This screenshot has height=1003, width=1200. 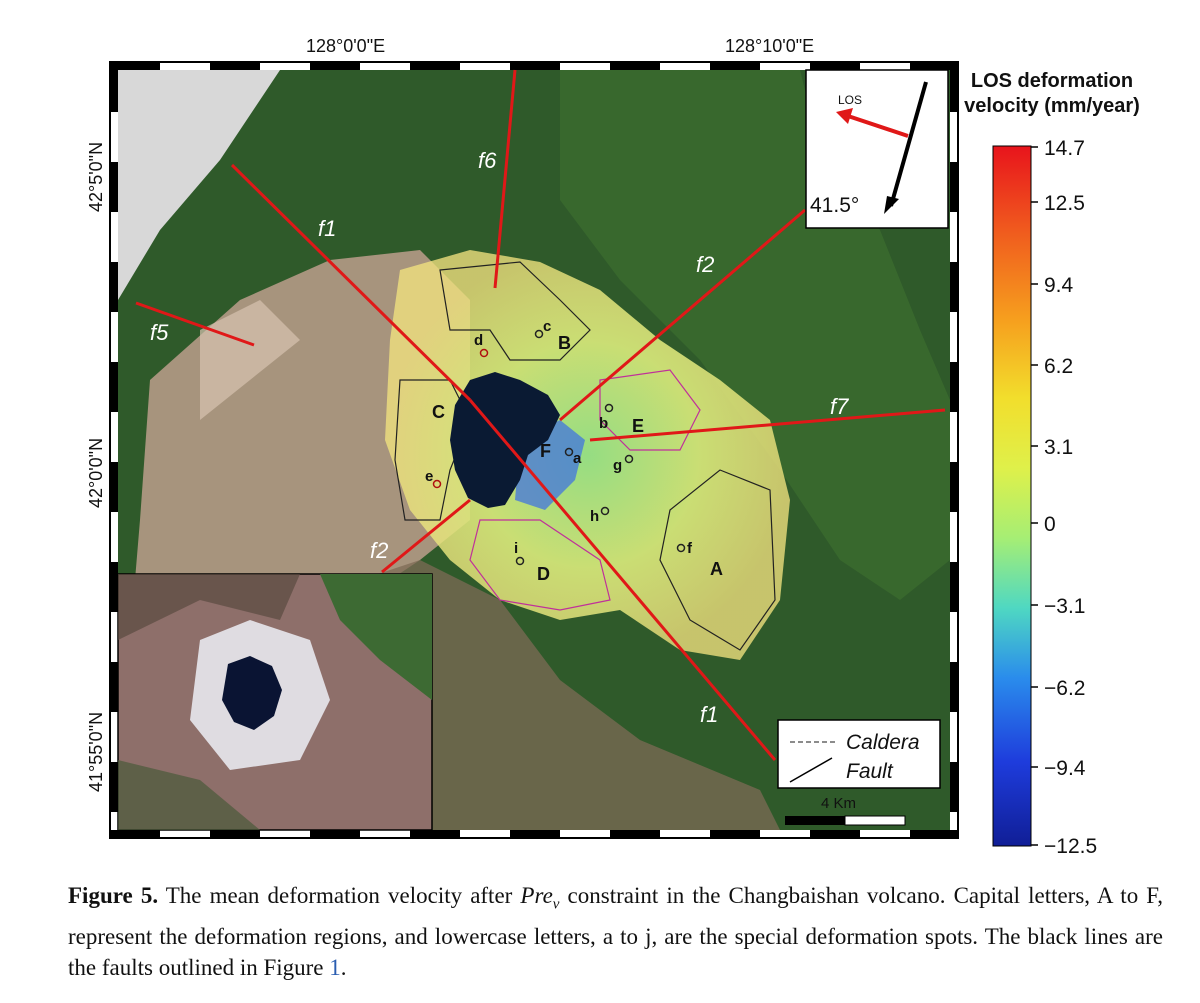 I want to click on fault-legend-label: Fault, so click(x=870, y=771).